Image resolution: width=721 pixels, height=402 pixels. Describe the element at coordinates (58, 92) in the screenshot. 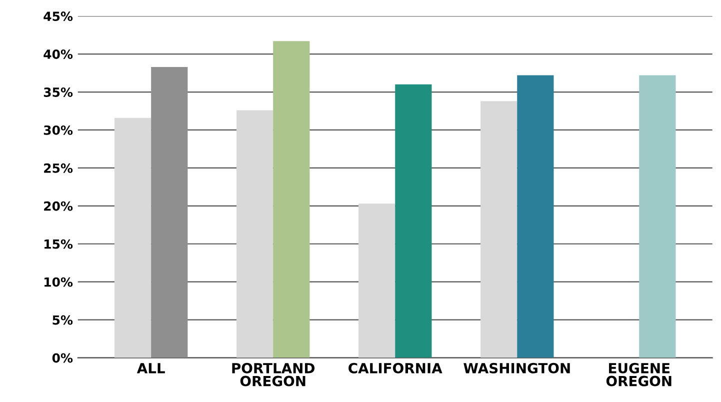

I see `y-tick-label: 35%` at that location.